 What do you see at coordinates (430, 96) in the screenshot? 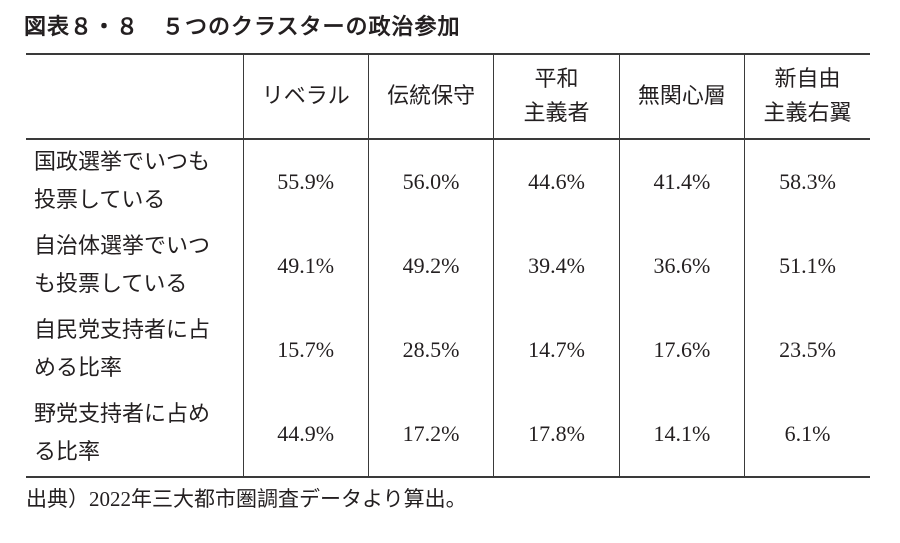
I see `column-header-traditional-conservative: 伝統保守` at bounding box center [430, 96].